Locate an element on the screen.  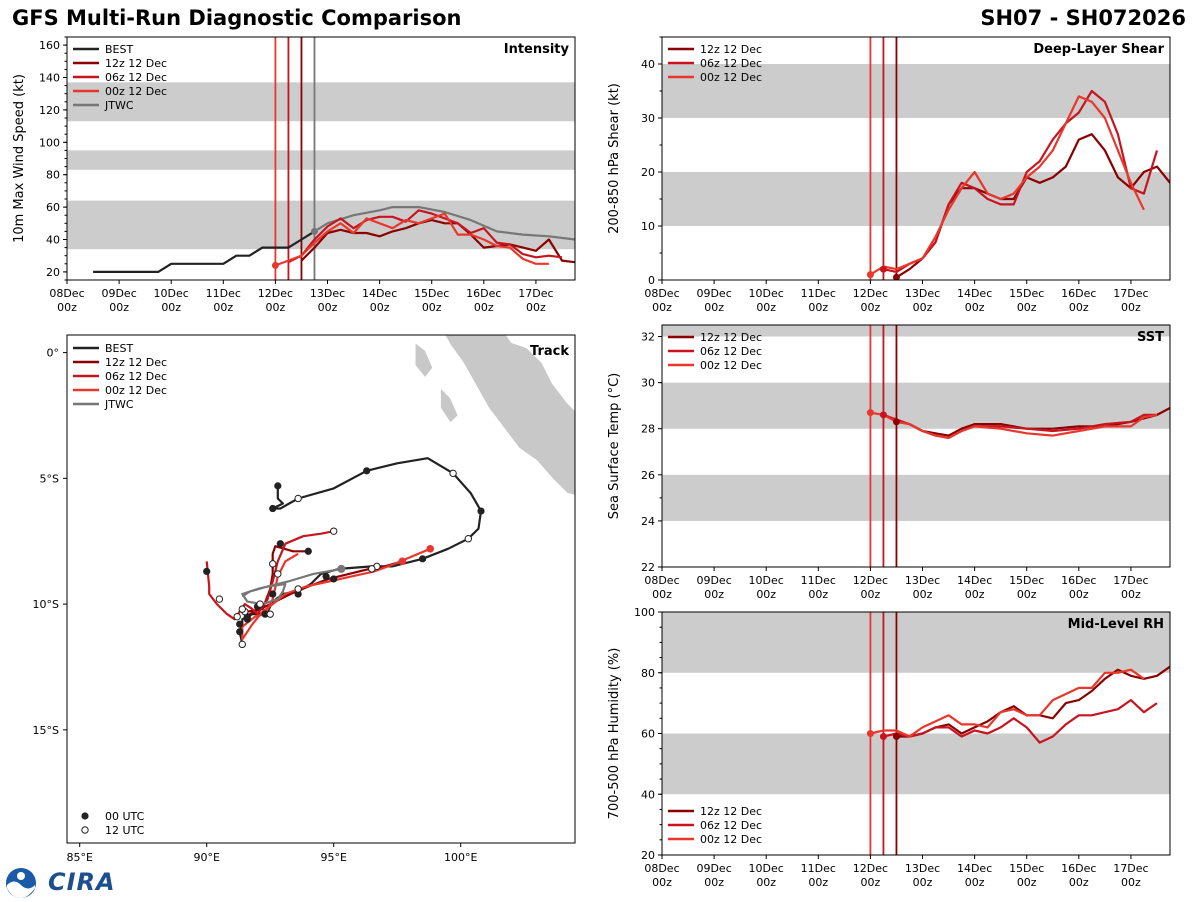
track-line-06z-12-dec is located at coordinates (269, 575).